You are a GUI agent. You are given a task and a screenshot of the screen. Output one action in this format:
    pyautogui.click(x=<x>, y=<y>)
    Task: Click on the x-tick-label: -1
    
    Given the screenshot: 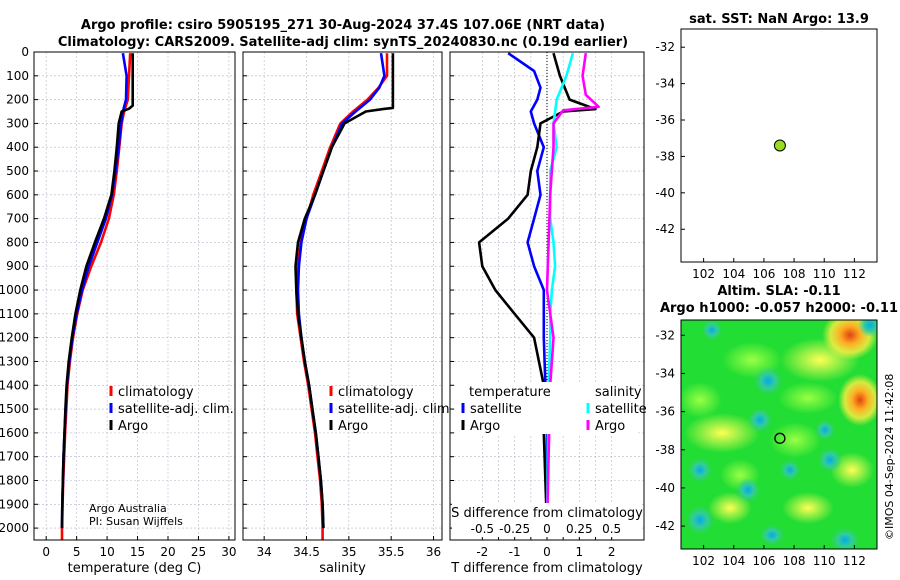 What is the action you would take?
    pyautogui.click(x=515, y=552)
    